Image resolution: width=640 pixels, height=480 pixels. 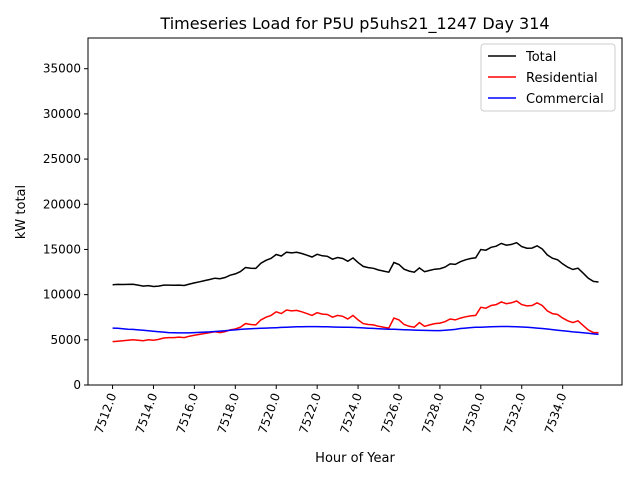 I want to click on x-tick-label: 7520.0, so click(x=270, y=413).